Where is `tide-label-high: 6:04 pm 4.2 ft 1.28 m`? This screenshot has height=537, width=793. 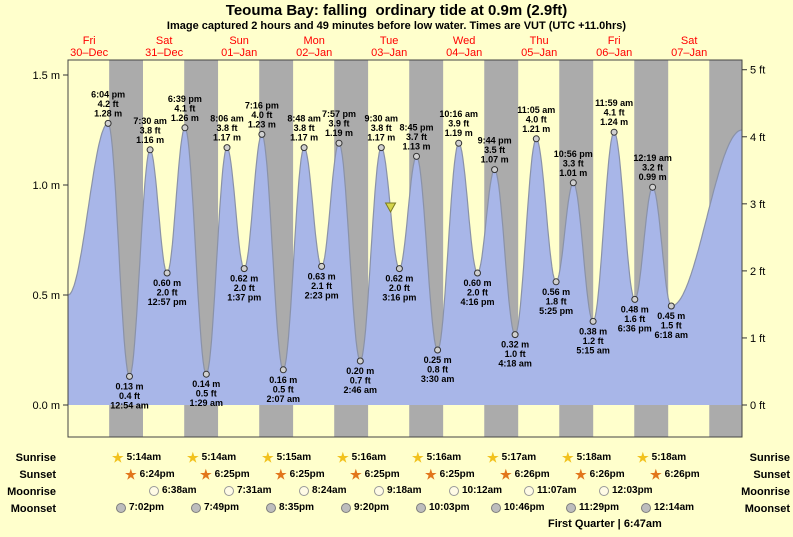
tide-label-high: 6:04 pm 4.2 ft 1.28 m is located at coordinates (108, 103).